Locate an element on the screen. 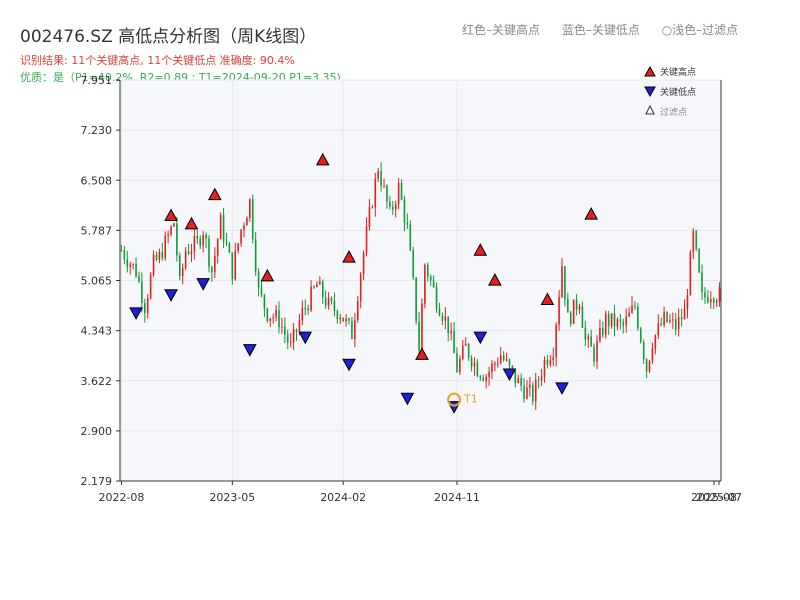  legend-low-marker-icon is located at coordinates (650, 92).